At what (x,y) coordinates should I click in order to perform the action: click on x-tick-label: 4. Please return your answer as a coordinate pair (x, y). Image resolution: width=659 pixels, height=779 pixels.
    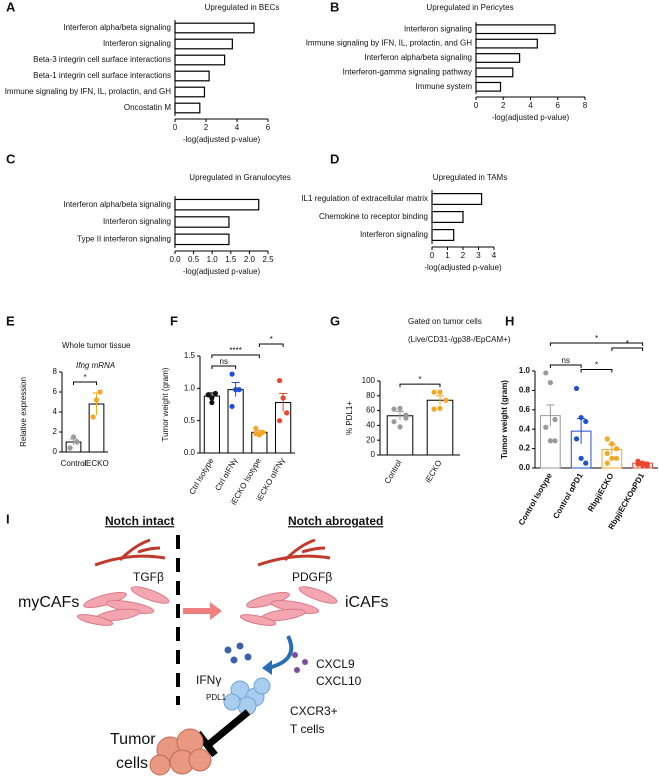
    Looking at the image, I should click on (494, 255).